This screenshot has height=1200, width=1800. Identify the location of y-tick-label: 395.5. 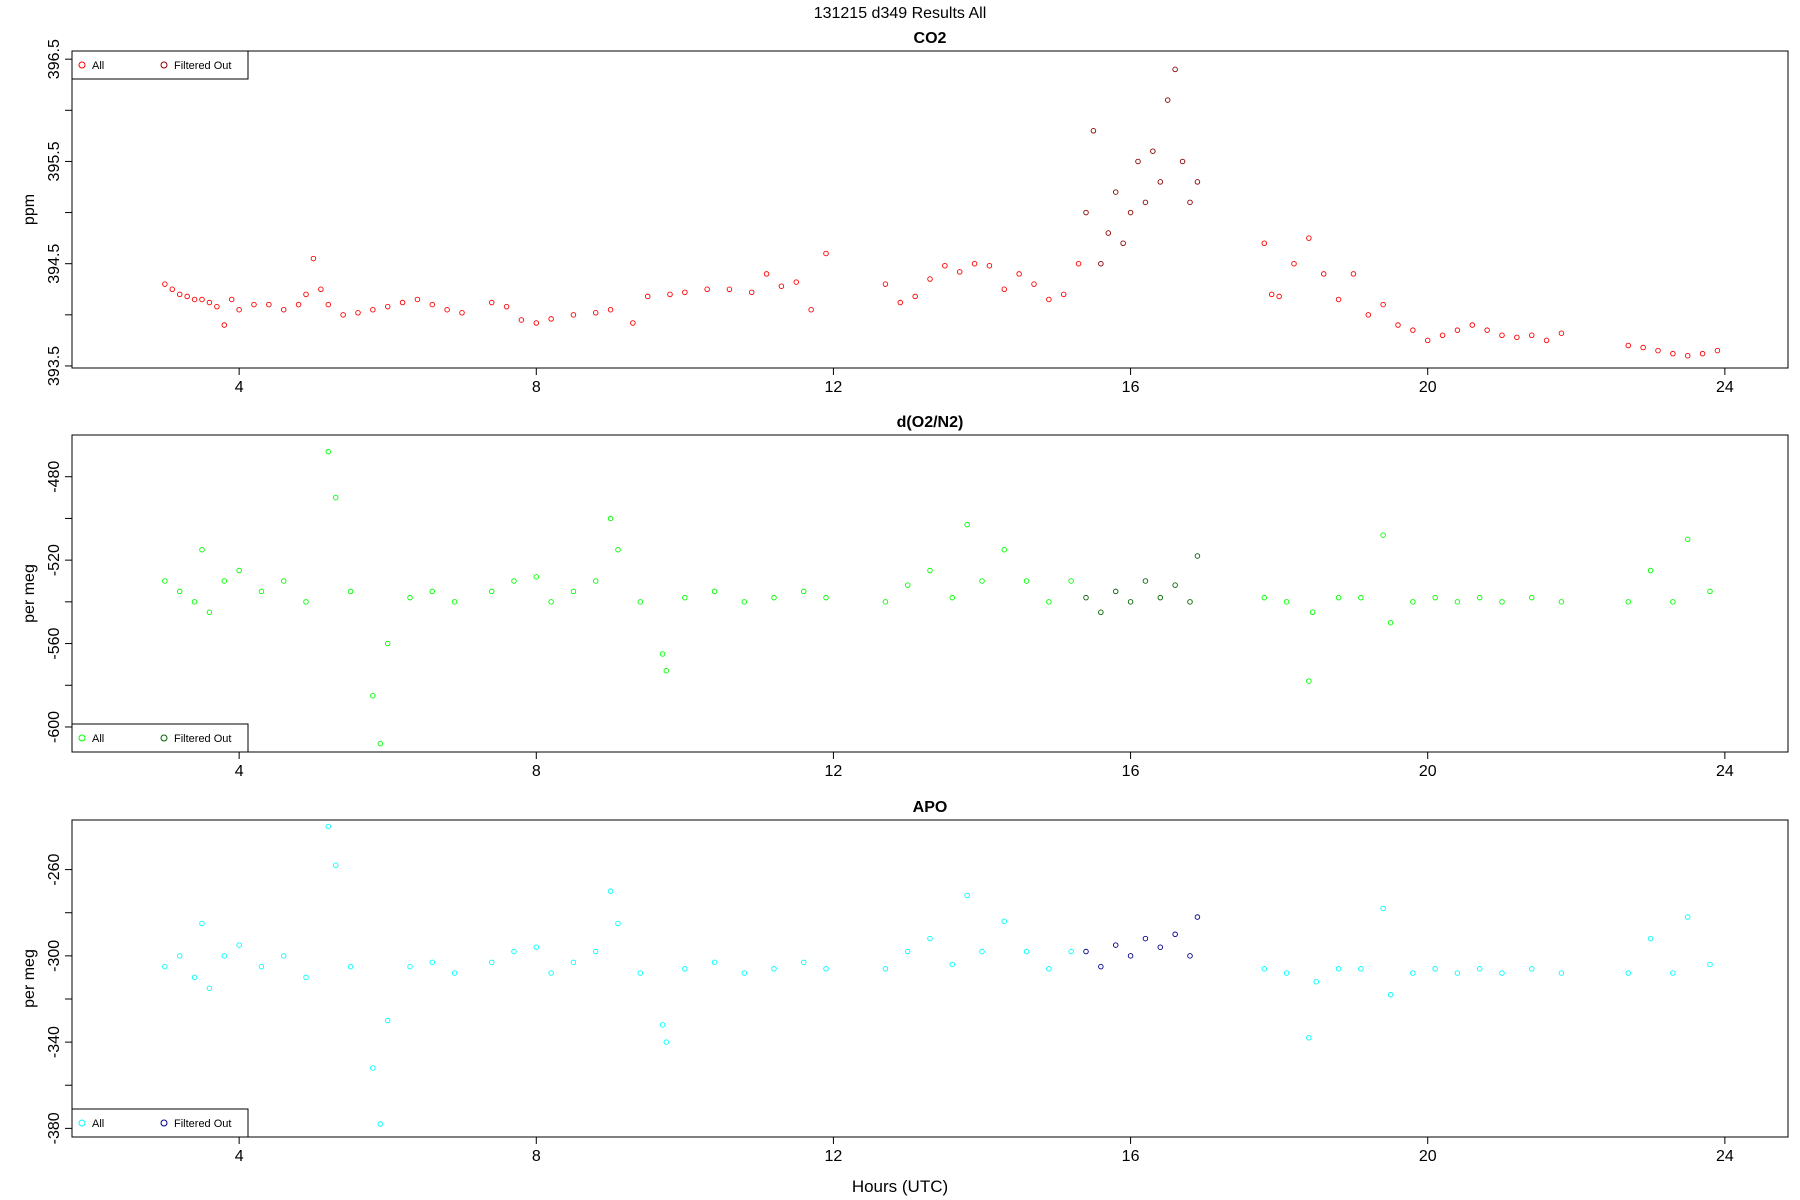
(54, 161).